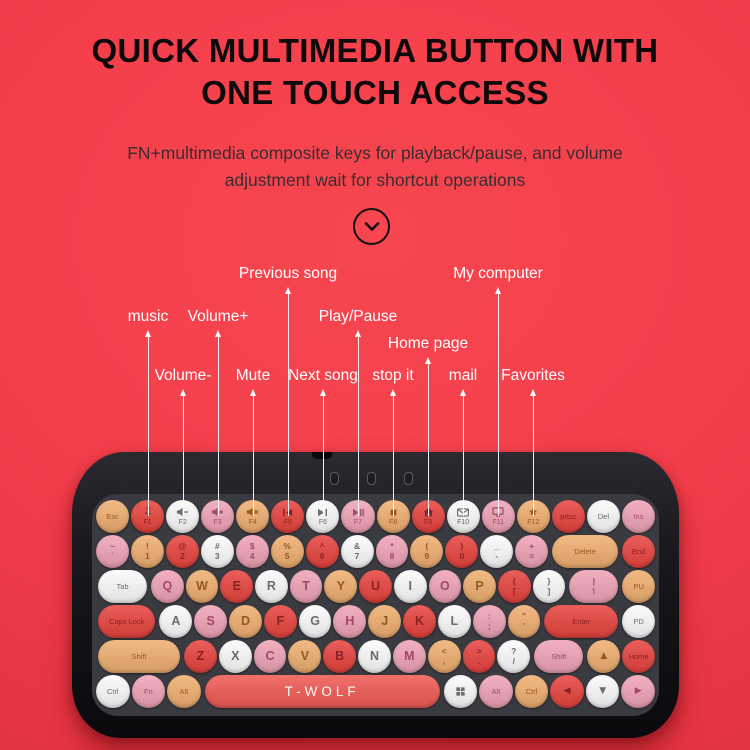  Describe the element at coordinates (340, 656) in the screenshot. I see `key-b: B` at that location.